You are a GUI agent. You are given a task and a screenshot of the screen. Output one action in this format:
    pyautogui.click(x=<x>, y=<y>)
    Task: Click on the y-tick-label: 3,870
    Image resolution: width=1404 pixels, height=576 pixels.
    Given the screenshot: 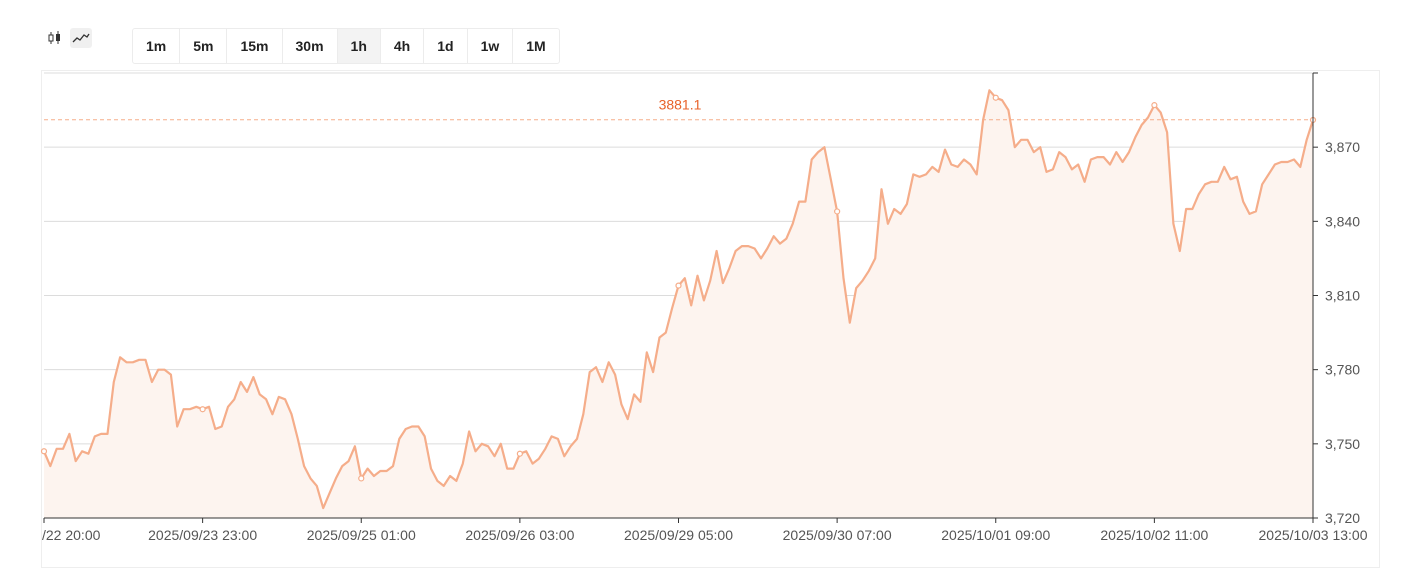 What is the action you would take?
    pyautogui.click(x=1342, y=147)
    